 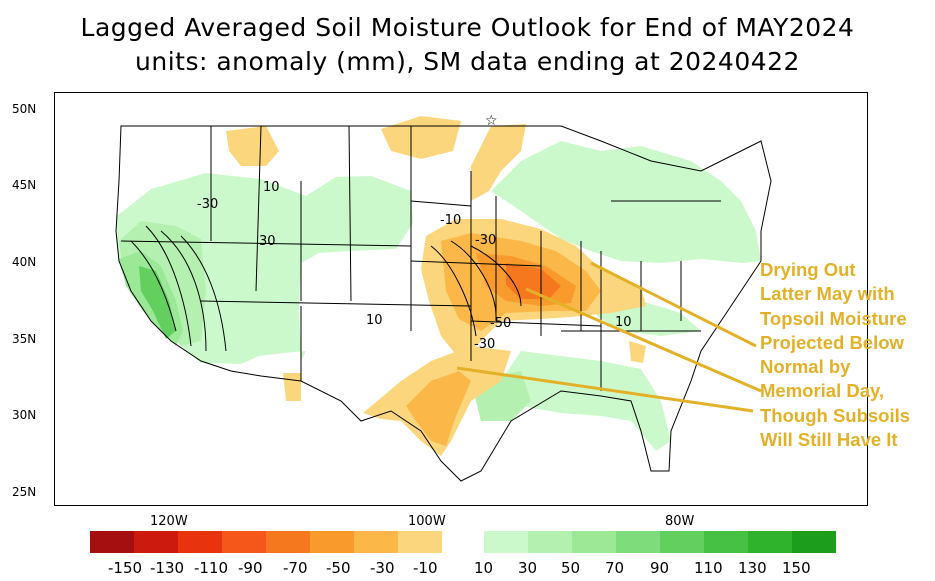 I want to click on colorbar-label: -150, so click(x=125, y=568).